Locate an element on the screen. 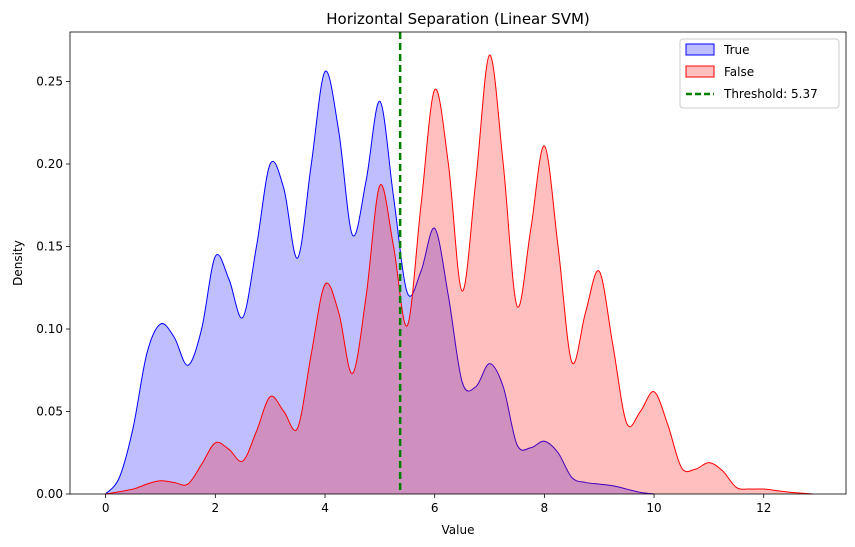  x-axis-label: Value is located at coordinates (458, 530).